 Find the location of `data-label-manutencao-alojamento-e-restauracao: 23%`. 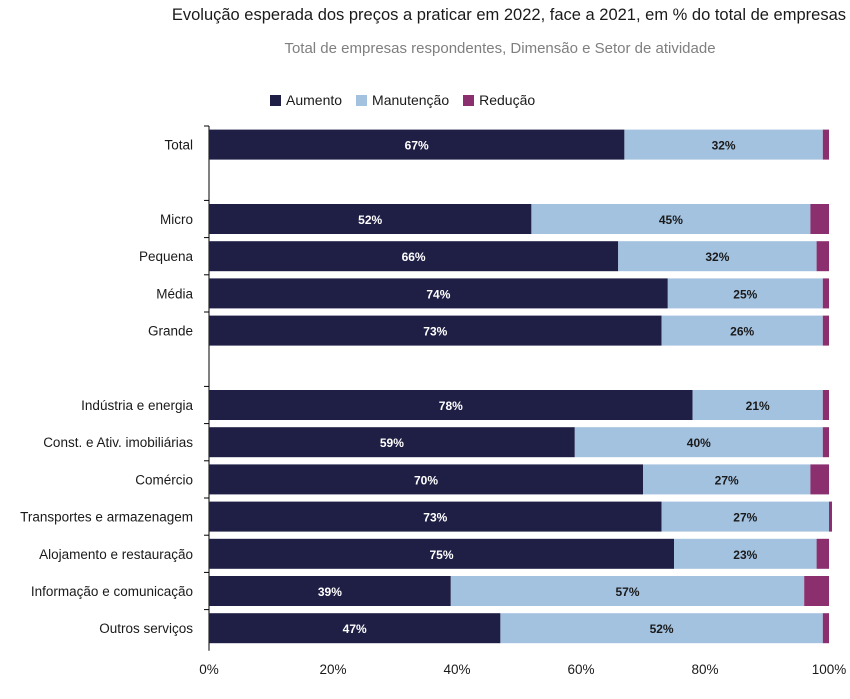

data-label-manutencao-alojamento-e-restauracao: 23% is located at coordinates (745, 555).